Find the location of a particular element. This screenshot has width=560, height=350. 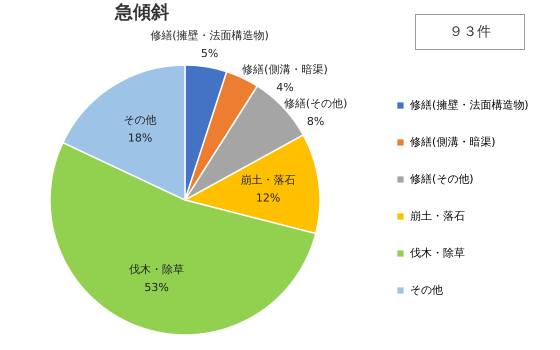

data-label: 12% is located at coordinates (268, 198).